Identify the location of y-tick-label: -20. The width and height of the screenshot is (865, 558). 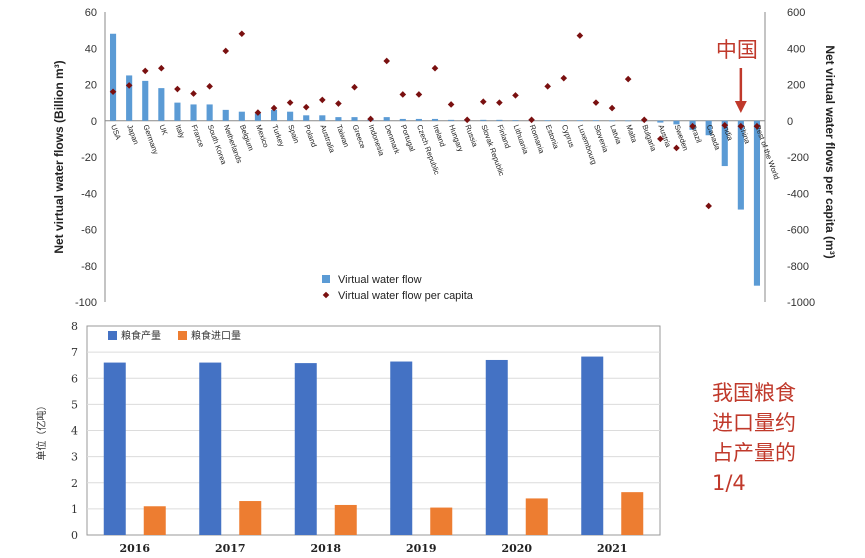
(89, 158).